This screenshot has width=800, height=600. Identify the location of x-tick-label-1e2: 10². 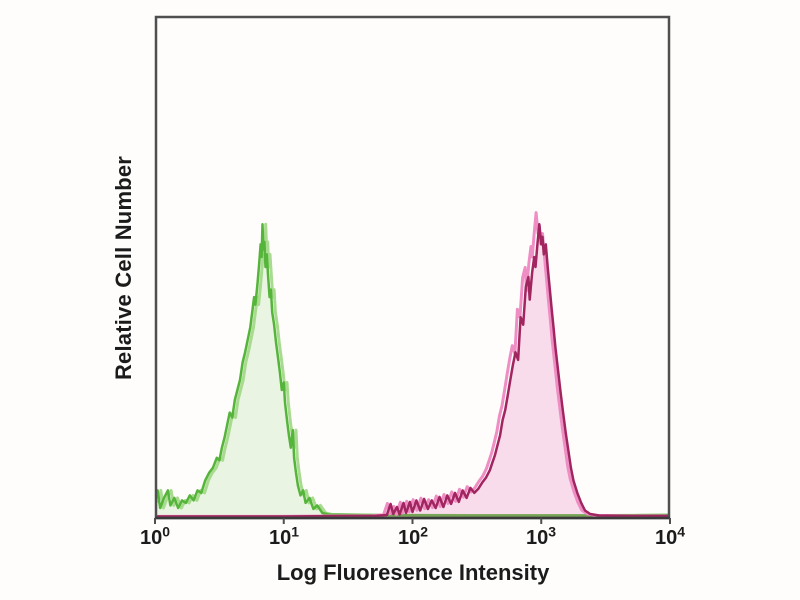
(413, 536).